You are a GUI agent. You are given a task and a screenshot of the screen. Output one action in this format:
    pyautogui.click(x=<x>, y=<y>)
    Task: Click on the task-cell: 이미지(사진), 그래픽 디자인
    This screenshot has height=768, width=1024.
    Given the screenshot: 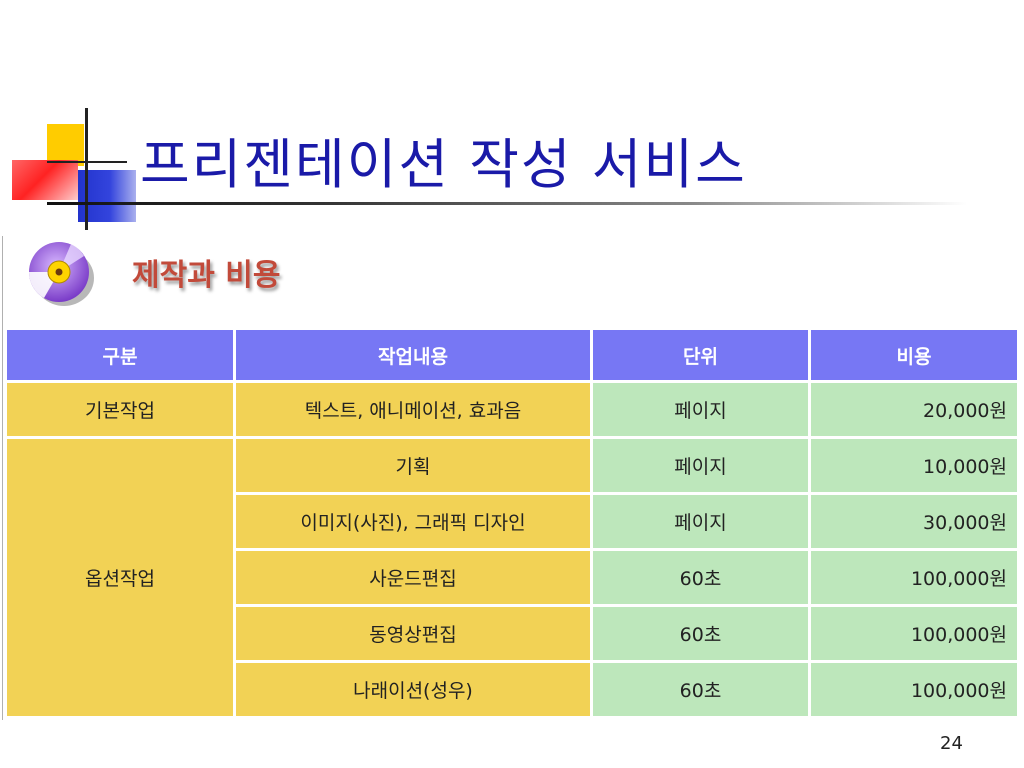 What is the action you would take?
    pyautogui.click(x=413, y=521)
    